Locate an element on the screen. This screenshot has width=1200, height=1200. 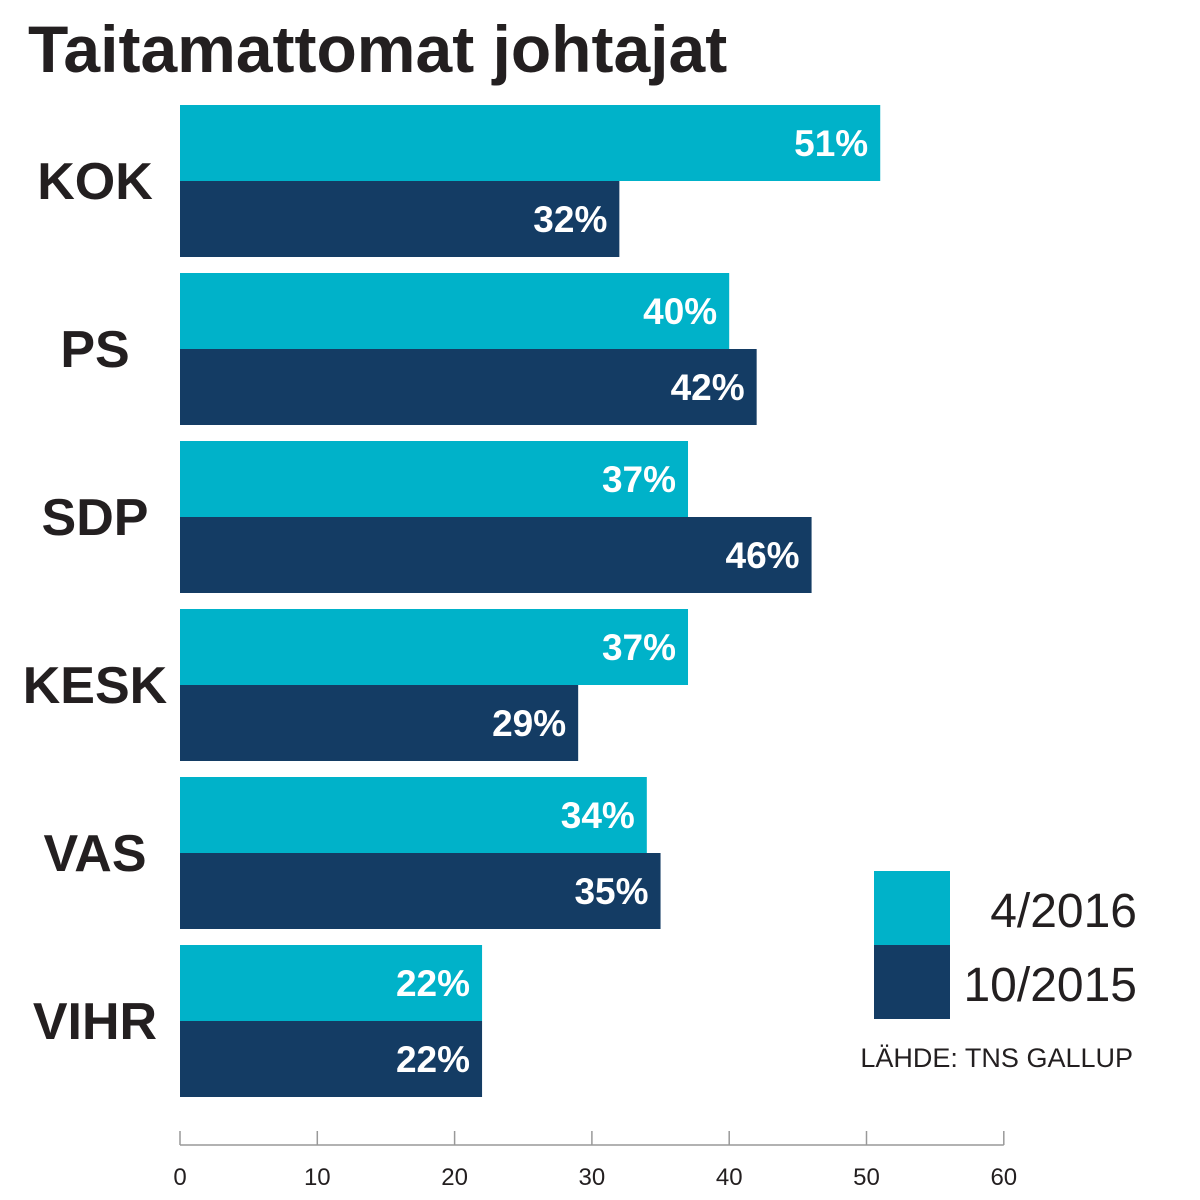
x-tick-label: 10 is located at coordinates (317, 1177).